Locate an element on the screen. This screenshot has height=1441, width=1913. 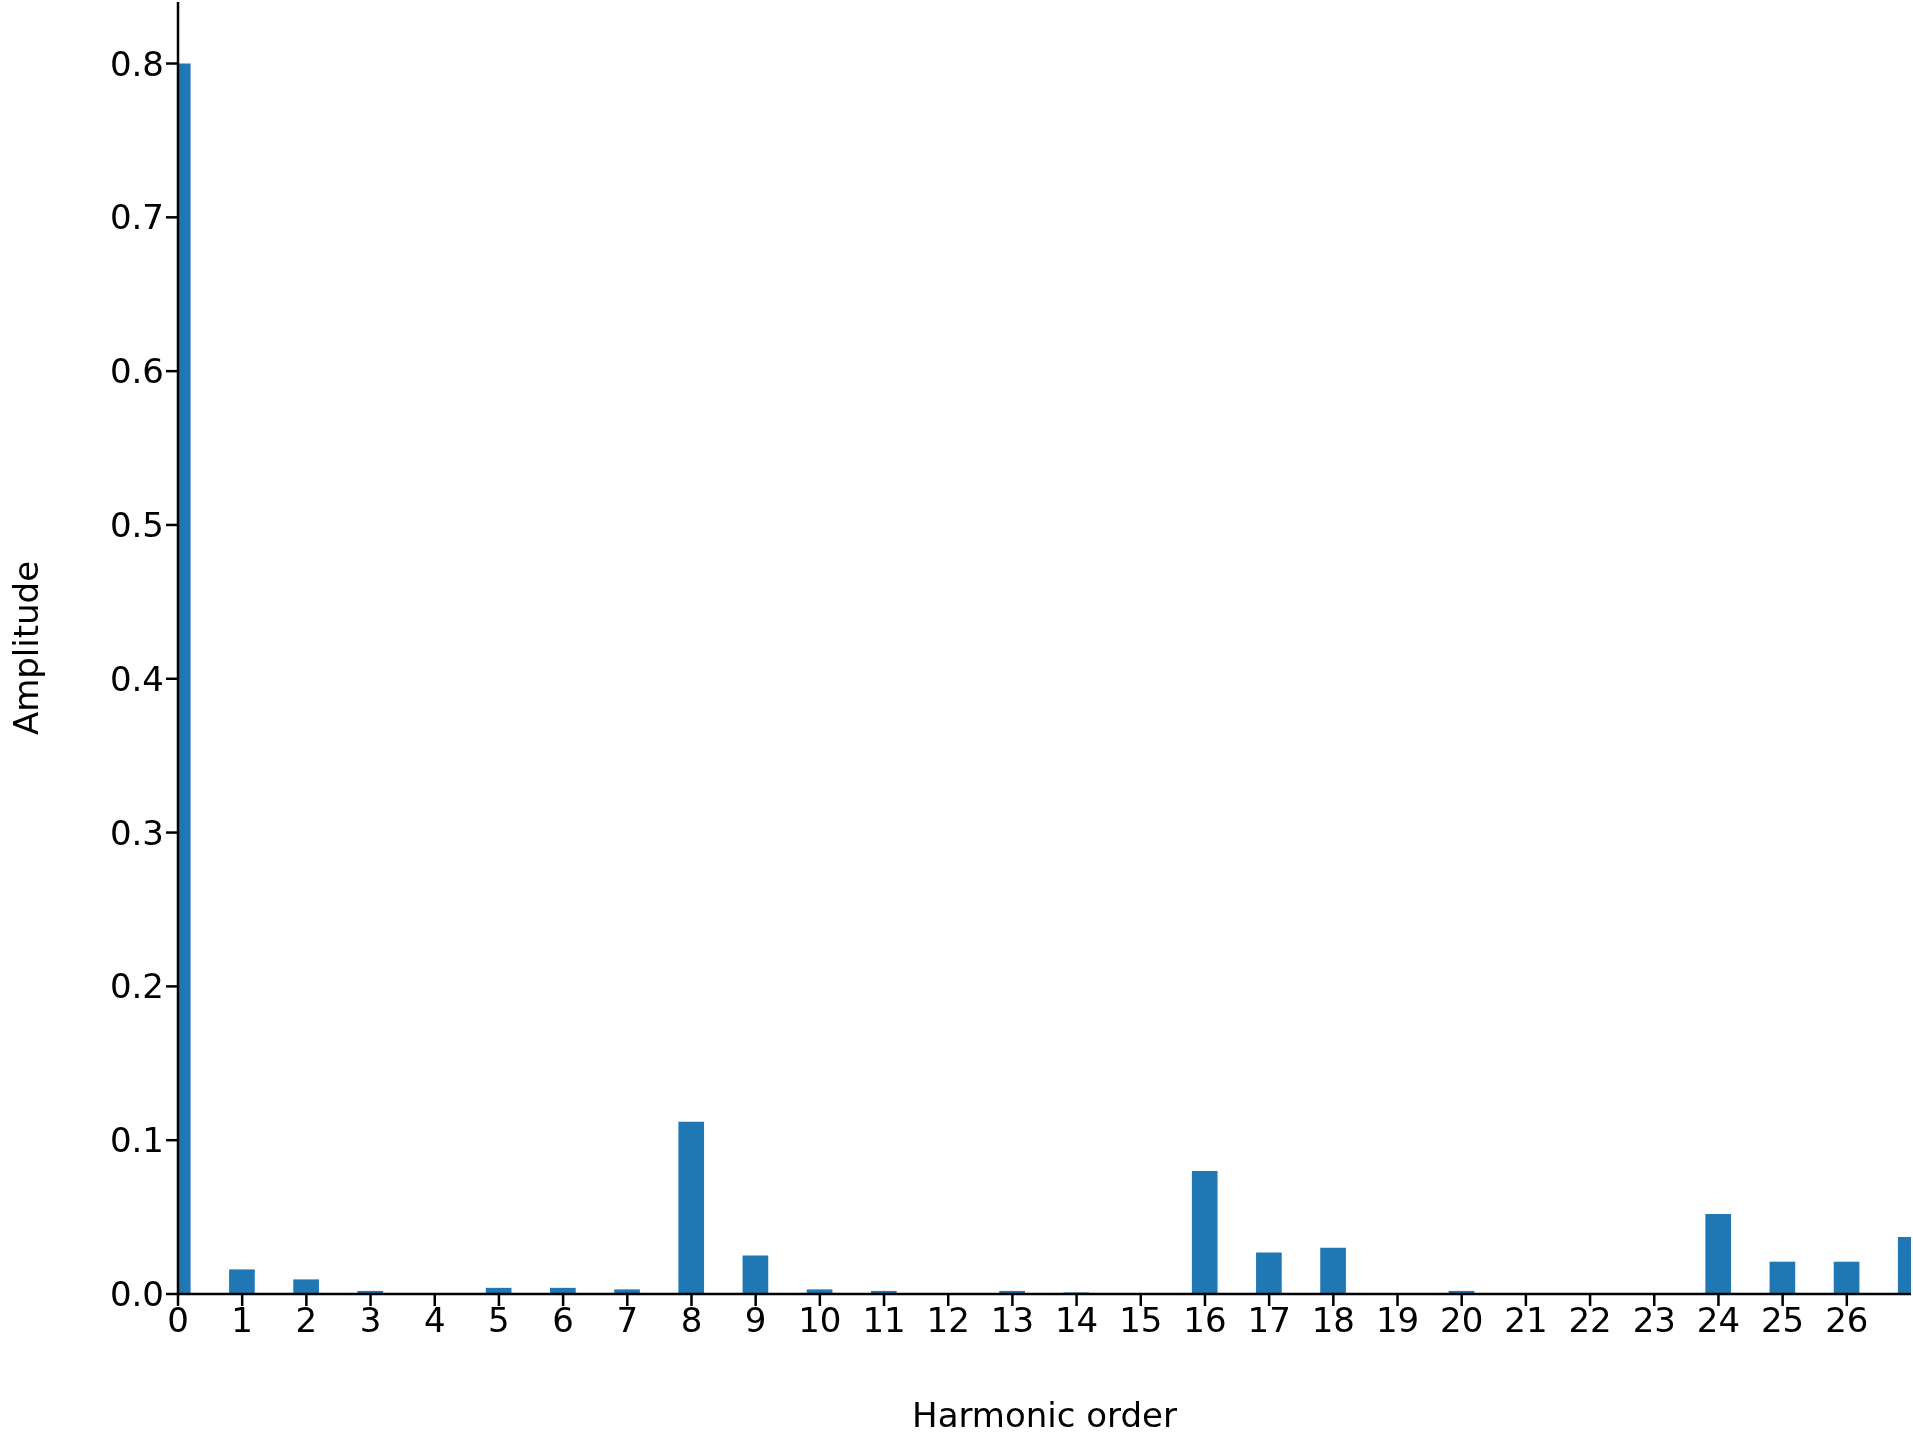
y-tick-label: 0.3 is located at coordinates (136, 832).